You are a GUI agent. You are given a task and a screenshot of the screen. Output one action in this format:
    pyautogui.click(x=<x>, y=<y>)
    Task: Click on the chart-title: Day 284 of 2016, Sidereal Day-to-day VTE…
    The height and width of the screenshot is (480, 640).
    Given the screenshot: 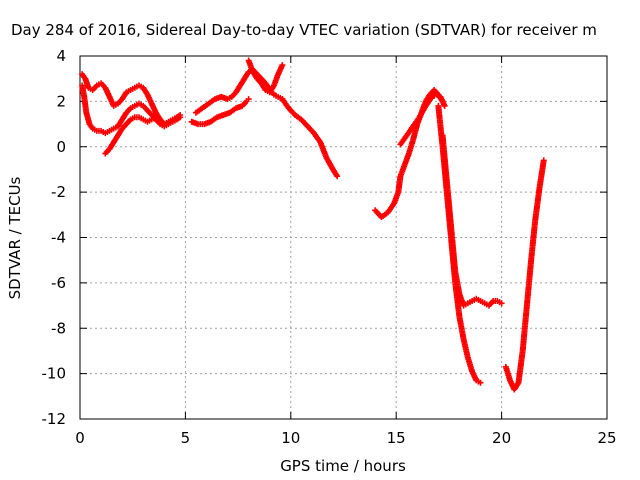 What is the action you would take?
    pyautogui.click(x=304, y=30)
    